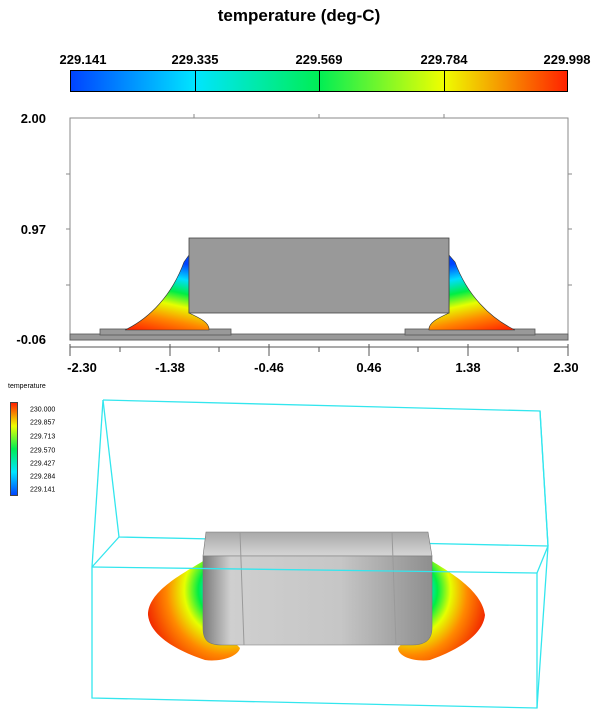  I want to click on figure-title: temperature (deg-C), so click(299, 15).